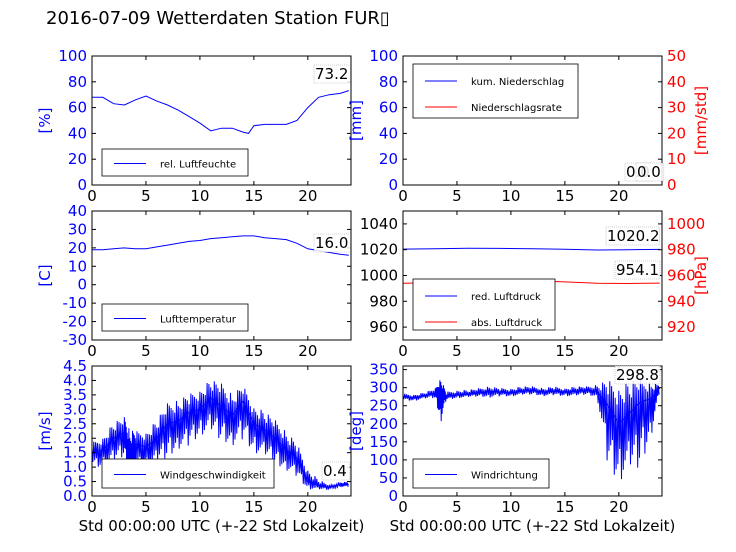  What do you see at coordinates (198, 165) in the screenshot?
I see `legend-label: rel. Luftfeuchte` at bounding box center [198, 165].